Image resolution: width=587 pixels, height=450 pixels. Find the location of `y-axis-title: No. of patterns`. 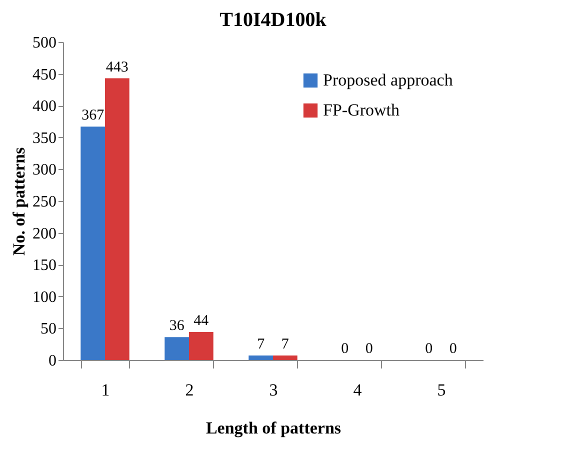

y-axis-title: No. of patterns is located at coordinates (19, 201).